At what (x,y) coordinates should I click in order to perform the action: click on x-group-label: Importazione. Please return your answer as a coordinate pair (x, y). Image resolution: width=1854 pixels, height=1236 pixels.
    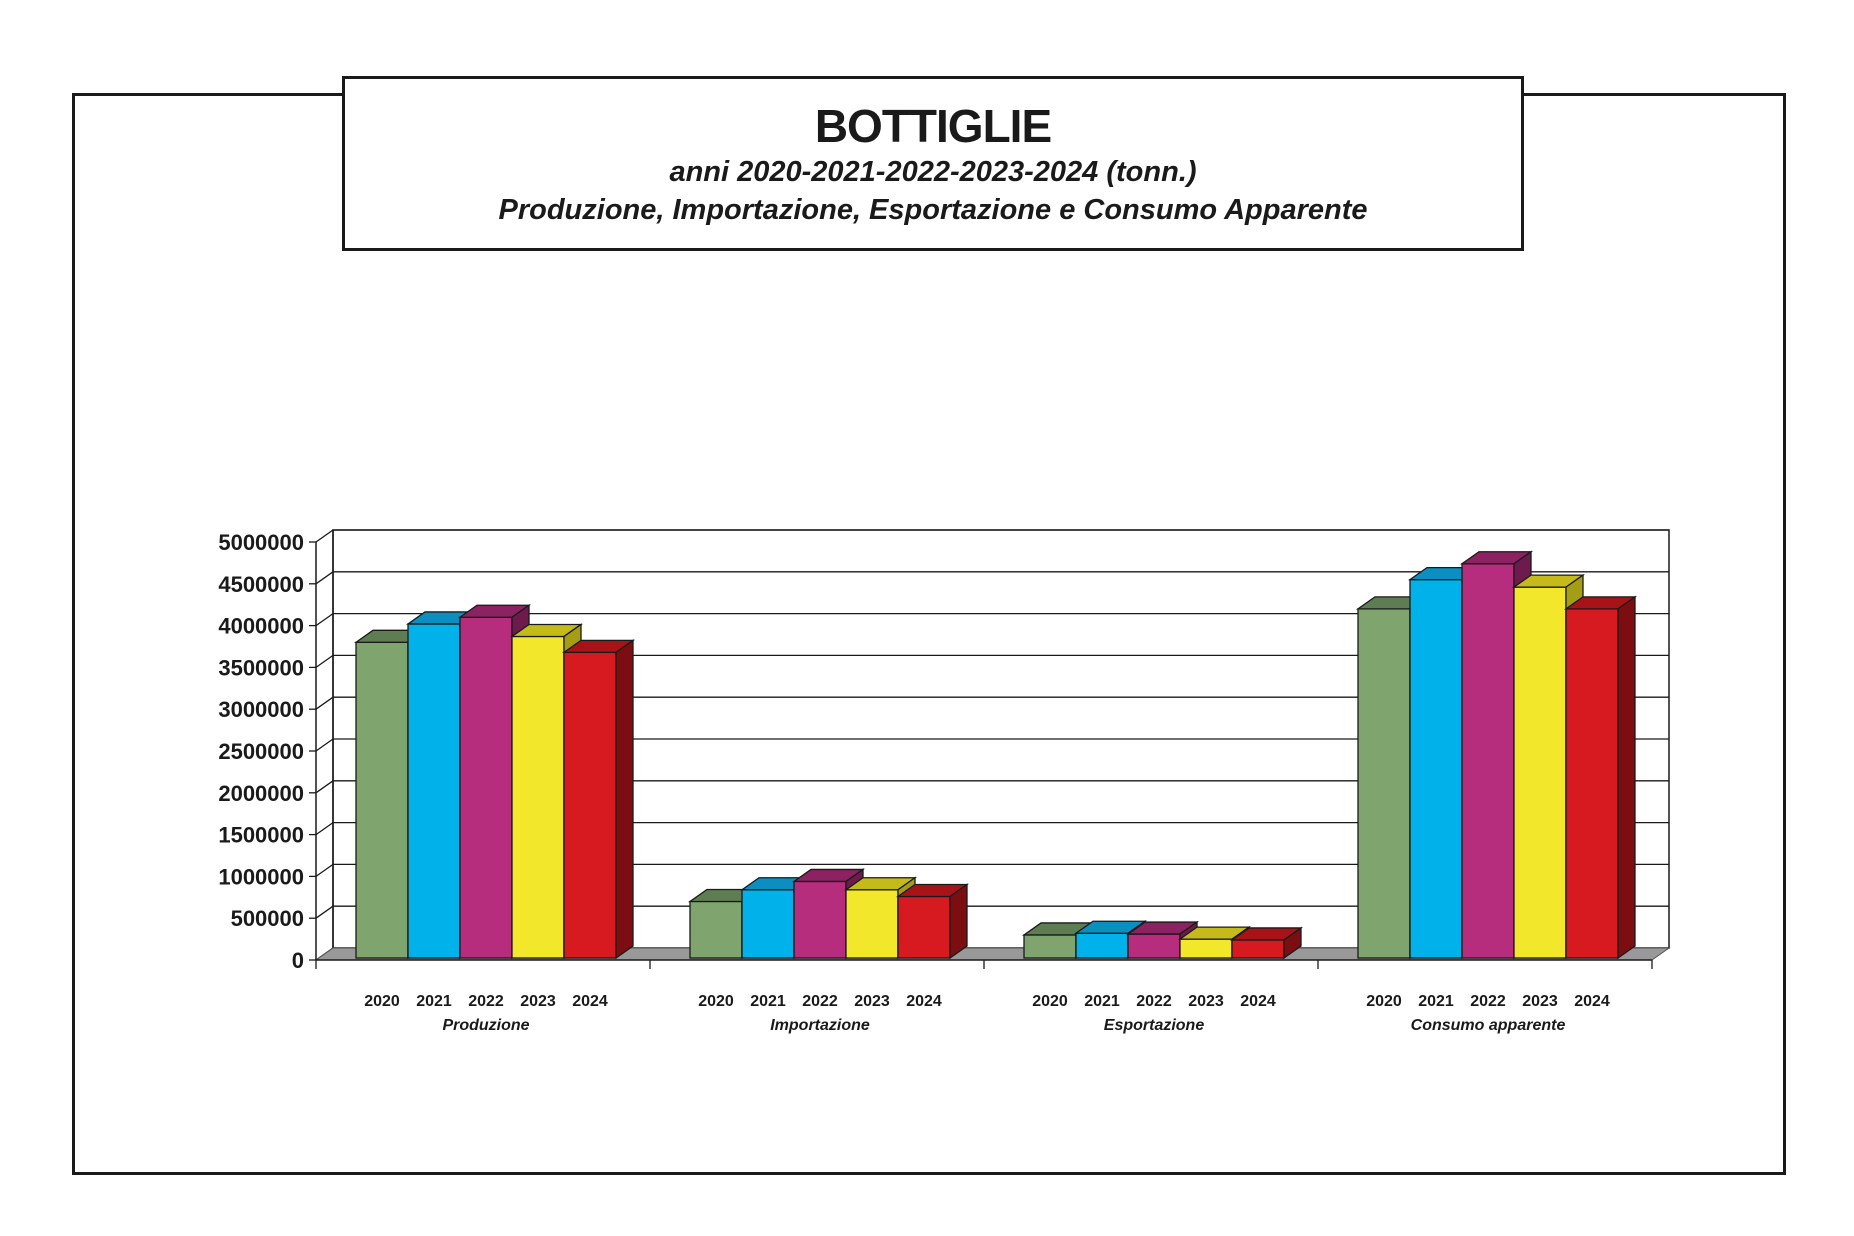
    Looking at the image, I should click on (820, 1025).